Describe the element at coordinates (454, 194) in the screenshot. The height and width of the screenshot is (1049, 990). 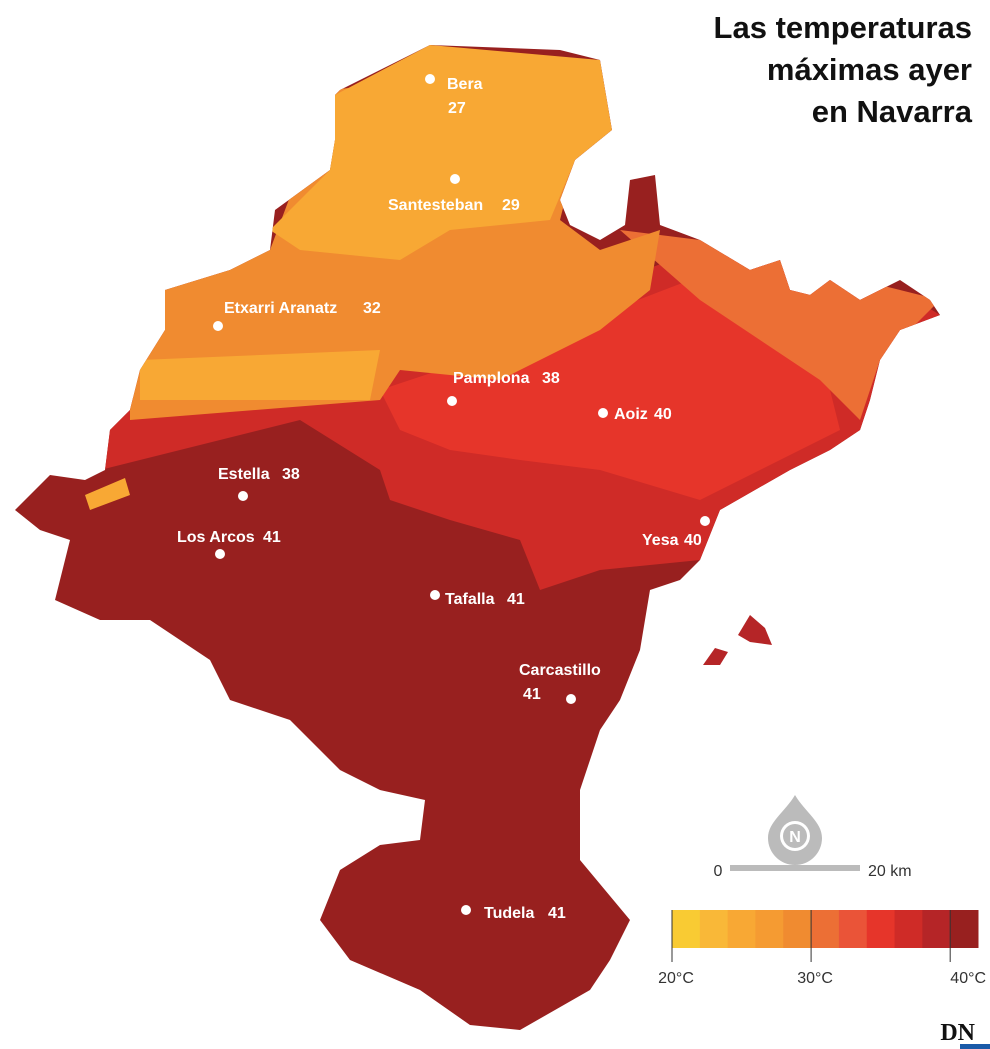
I see `city: Santesteban 29` at that location.